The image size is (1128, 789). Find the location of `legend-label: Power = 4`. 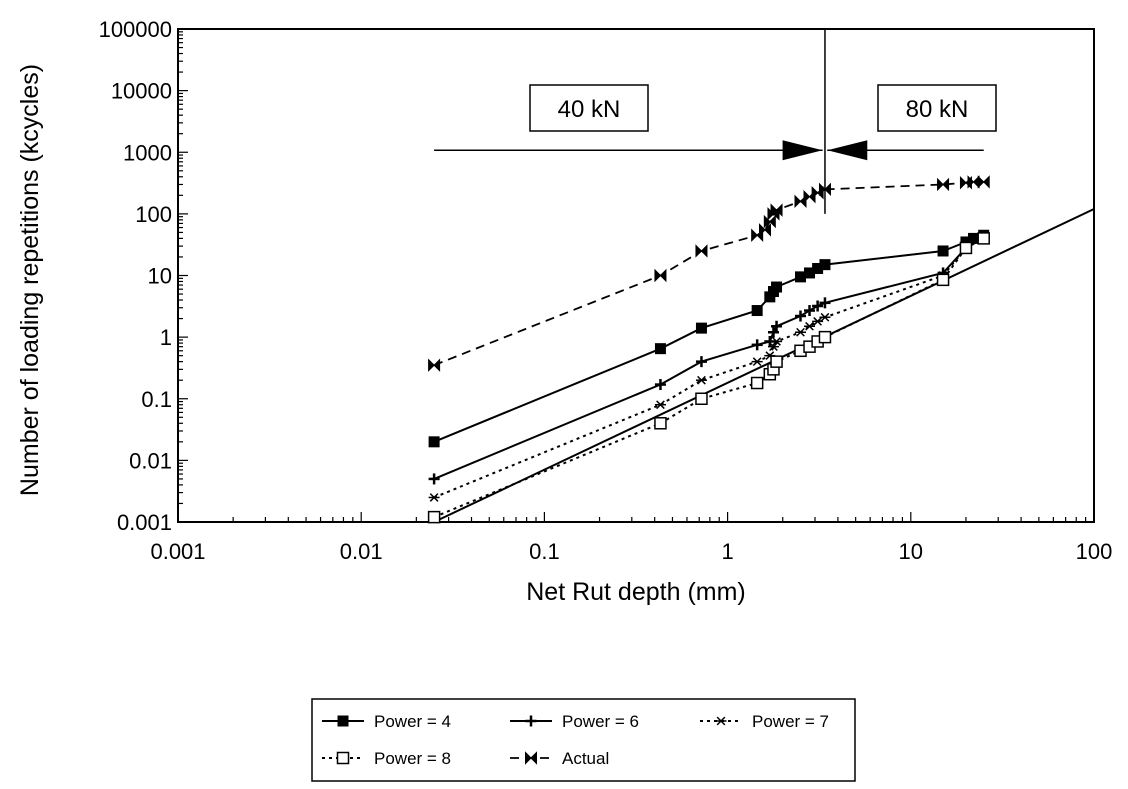

legend-label: Power = 4 is located at coordinates (412, 721).